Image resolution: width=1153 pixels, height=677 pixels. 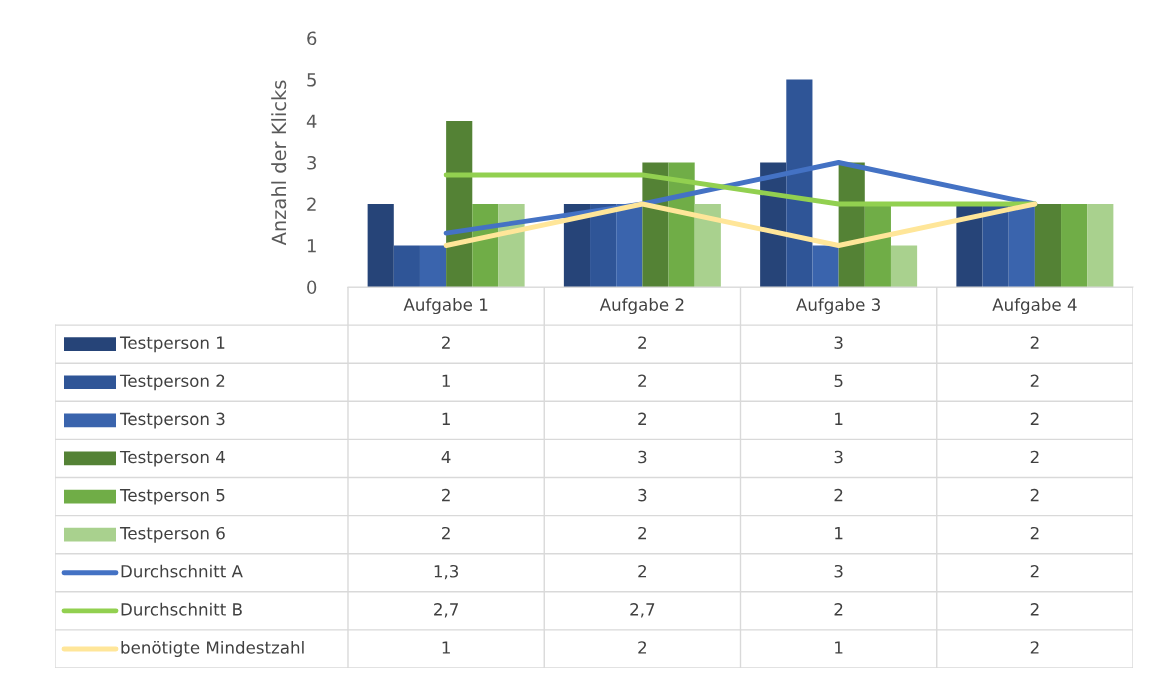 I want to click on legend-label: Testperson 1, so click(x=172, y=344).